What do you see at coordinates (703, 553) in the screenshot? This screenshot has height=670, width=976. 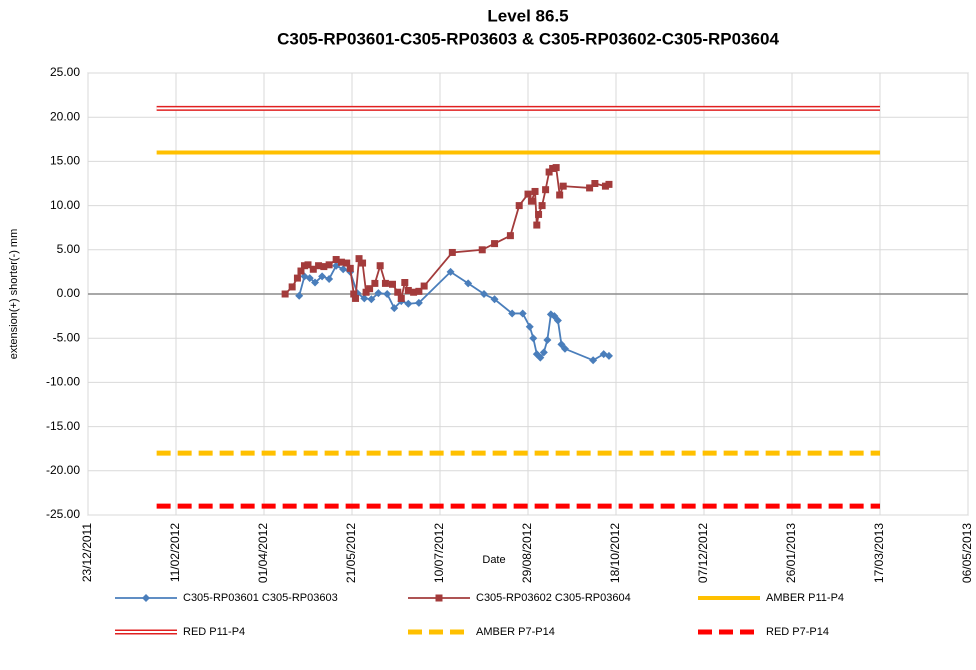 I see `x-tick-label: 07/12/2012` at bounding box center [703, 553].